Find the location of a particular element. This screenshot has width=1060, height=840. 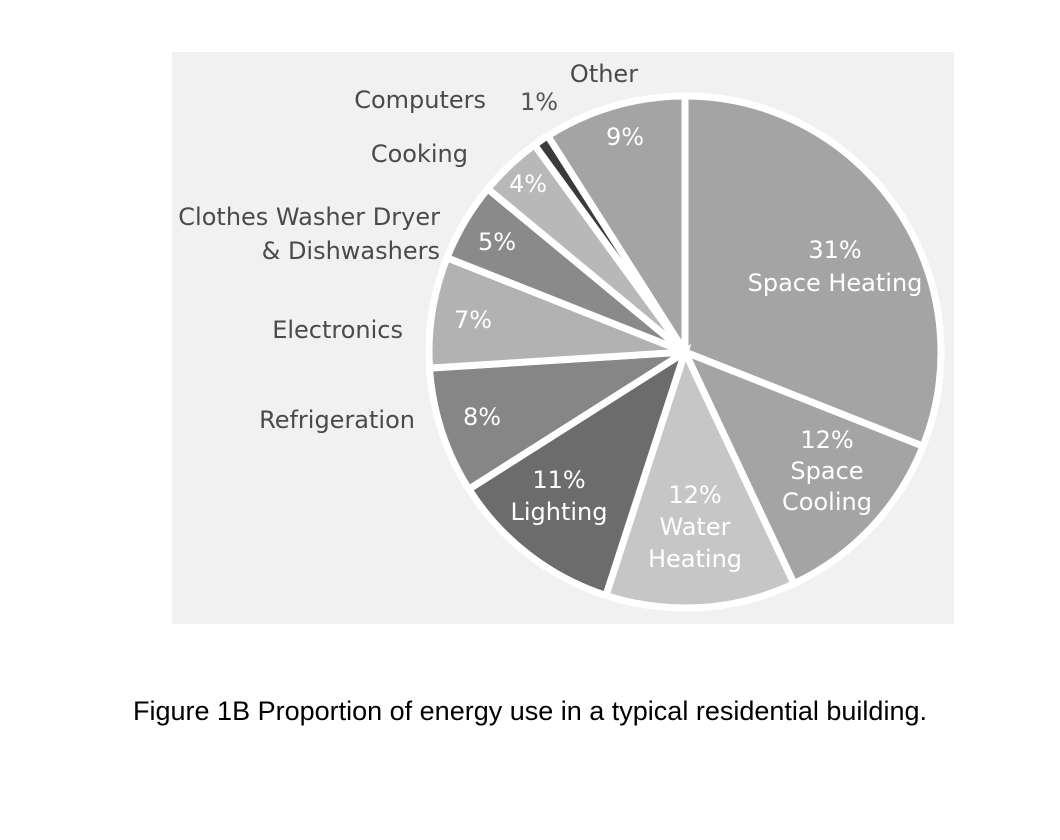

slice-label-space-heating: Space Heating is located at coordinates (835, 283).